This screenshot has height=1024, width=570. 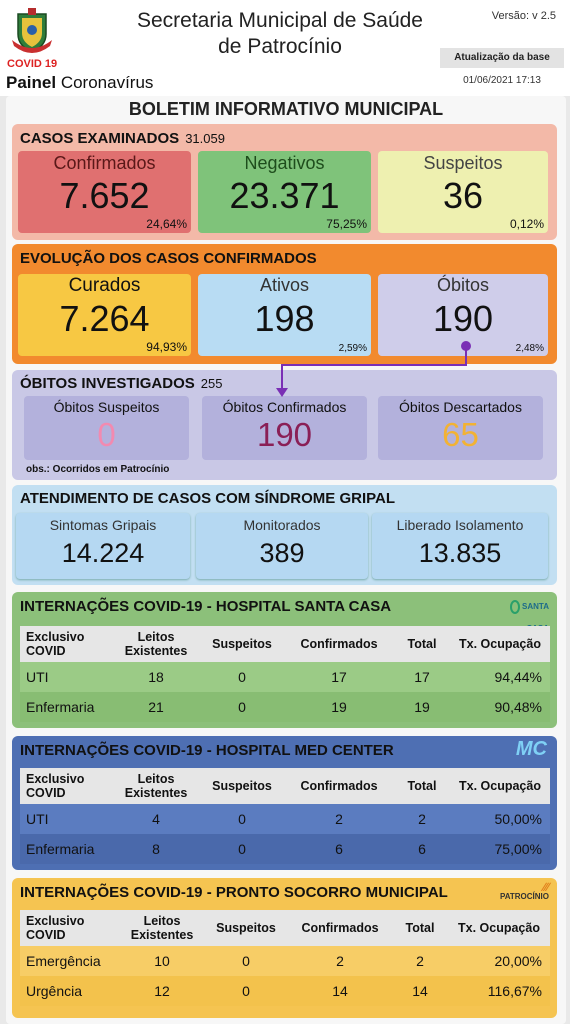 I want to click on casos-examinados-title: CASOS EXAMINADOS 31.059, so click(x=122, y=138).